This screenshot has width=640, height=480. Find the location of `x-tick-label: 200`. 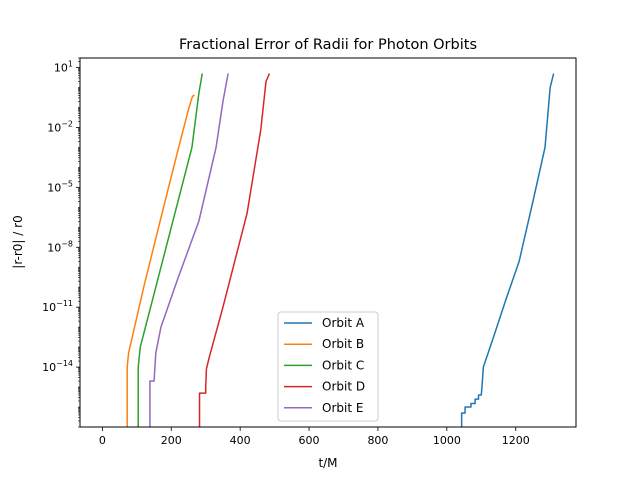

x-tick-label: 200 is located at coordinates (171, 440).